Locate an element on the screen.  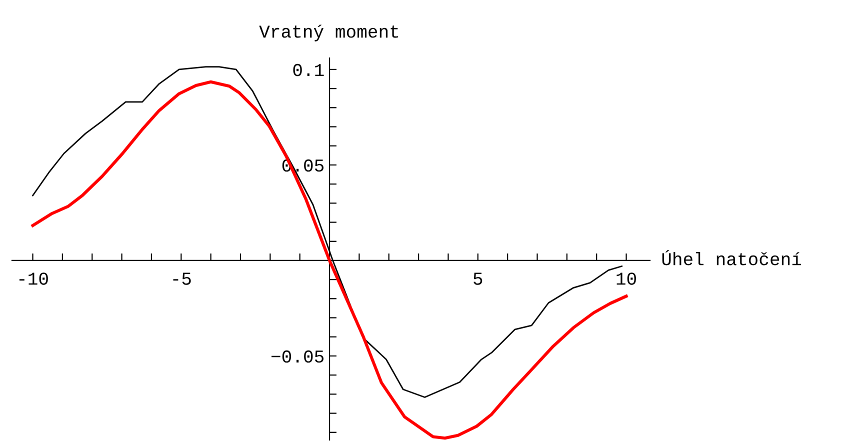
x-tick-label: 10 is located at coordinates (626, 278).